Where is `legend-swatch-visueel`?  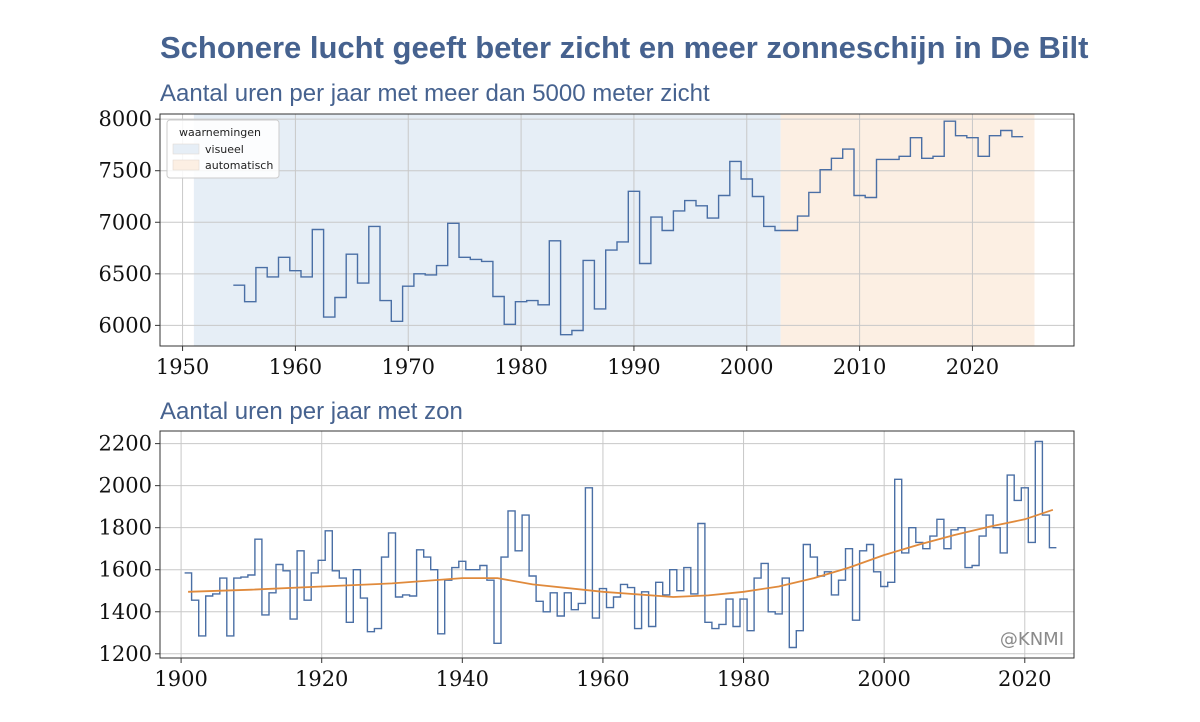 legend-swatch-visueel is located at coordinates (186, 149).